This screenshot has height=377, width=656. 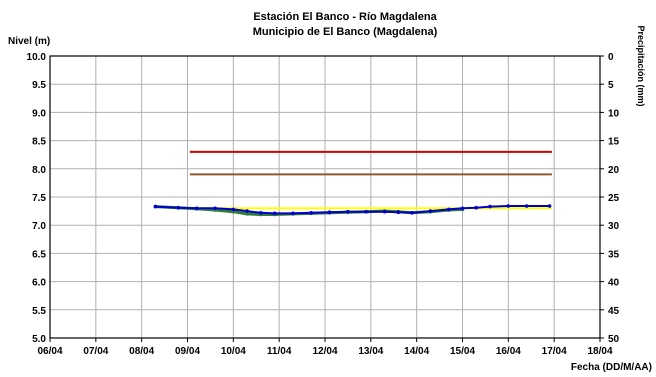 What do you see at coordinates (39, 142) in the screenshot?
I see `y-tick-label: 8.5` at bounding box center [39, 142].